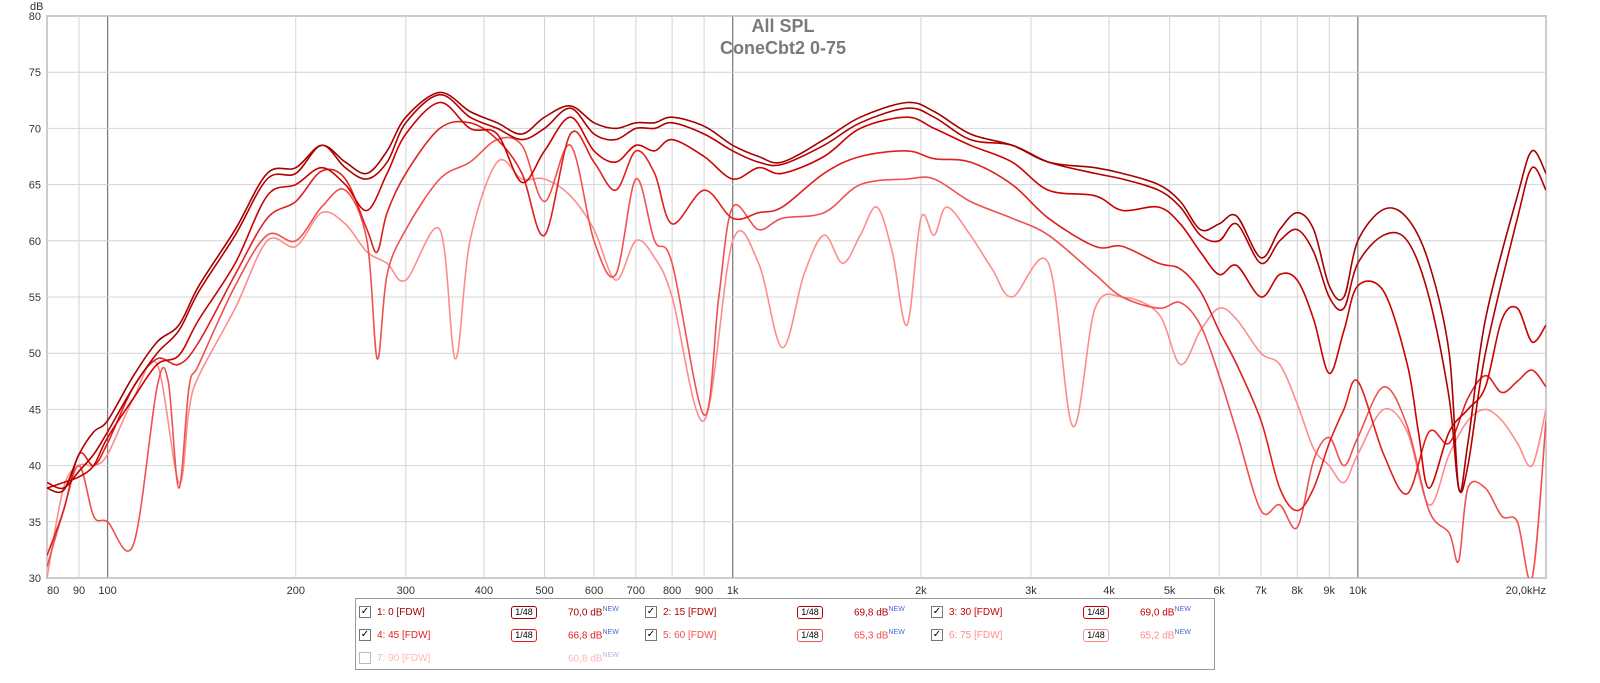 The image size is (1600, 683). Describe the element at coordinates (690, 635) in the screenshot. I see `legend-label: 5: 60 [FDW]` at that location.